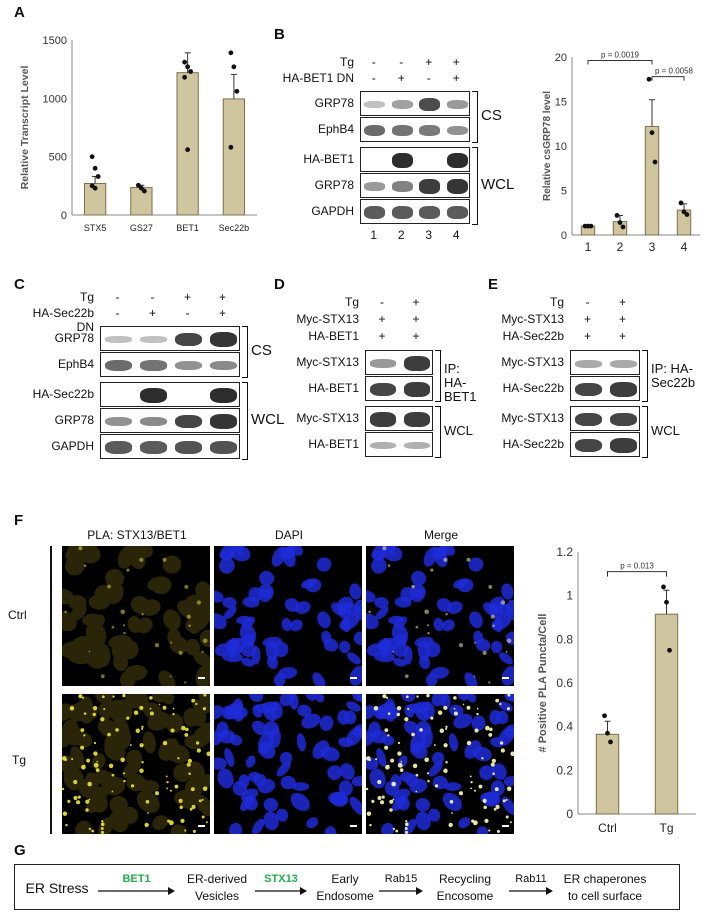 The height and width of the screenshot is (915, 708). What do you see at coordinates (561, 147) in the screenshot?
I see `y-tick-label: 10` at bounding box center [561, 147].